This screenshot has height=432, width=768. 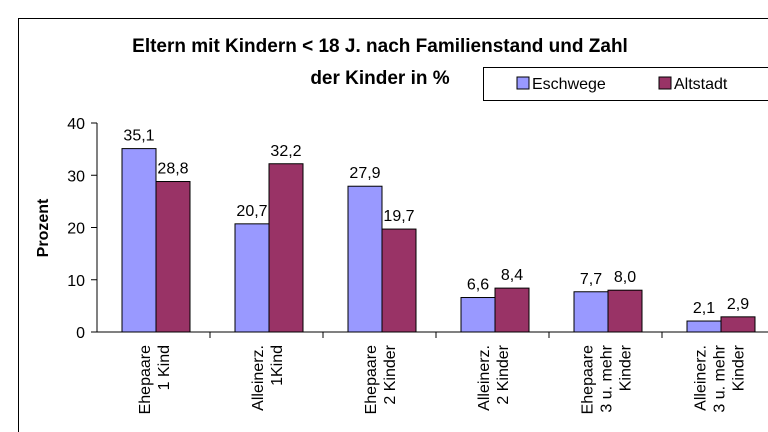 I want to click on y-tick-label: 10, so click(x=76, y=281).